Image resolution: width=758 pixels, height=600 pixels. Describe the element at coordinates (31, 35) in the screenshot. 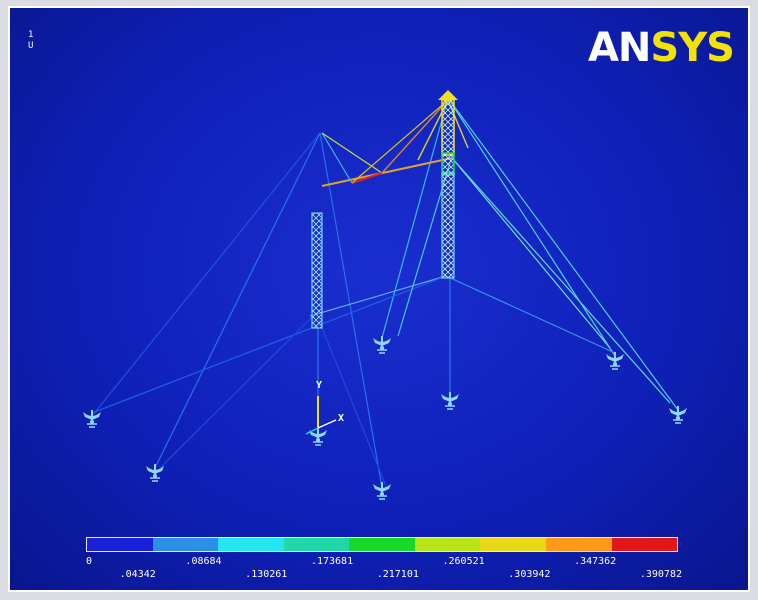

I see `window-number: 1` at that location.